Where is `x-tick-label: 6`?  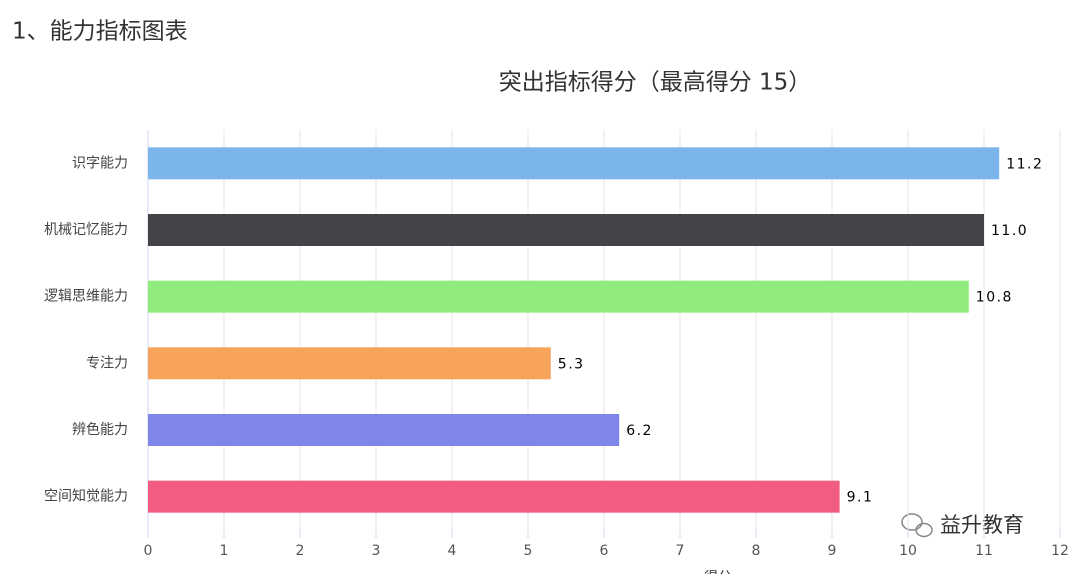 x-tick-label: 6 is located at coordinates (604, 551).